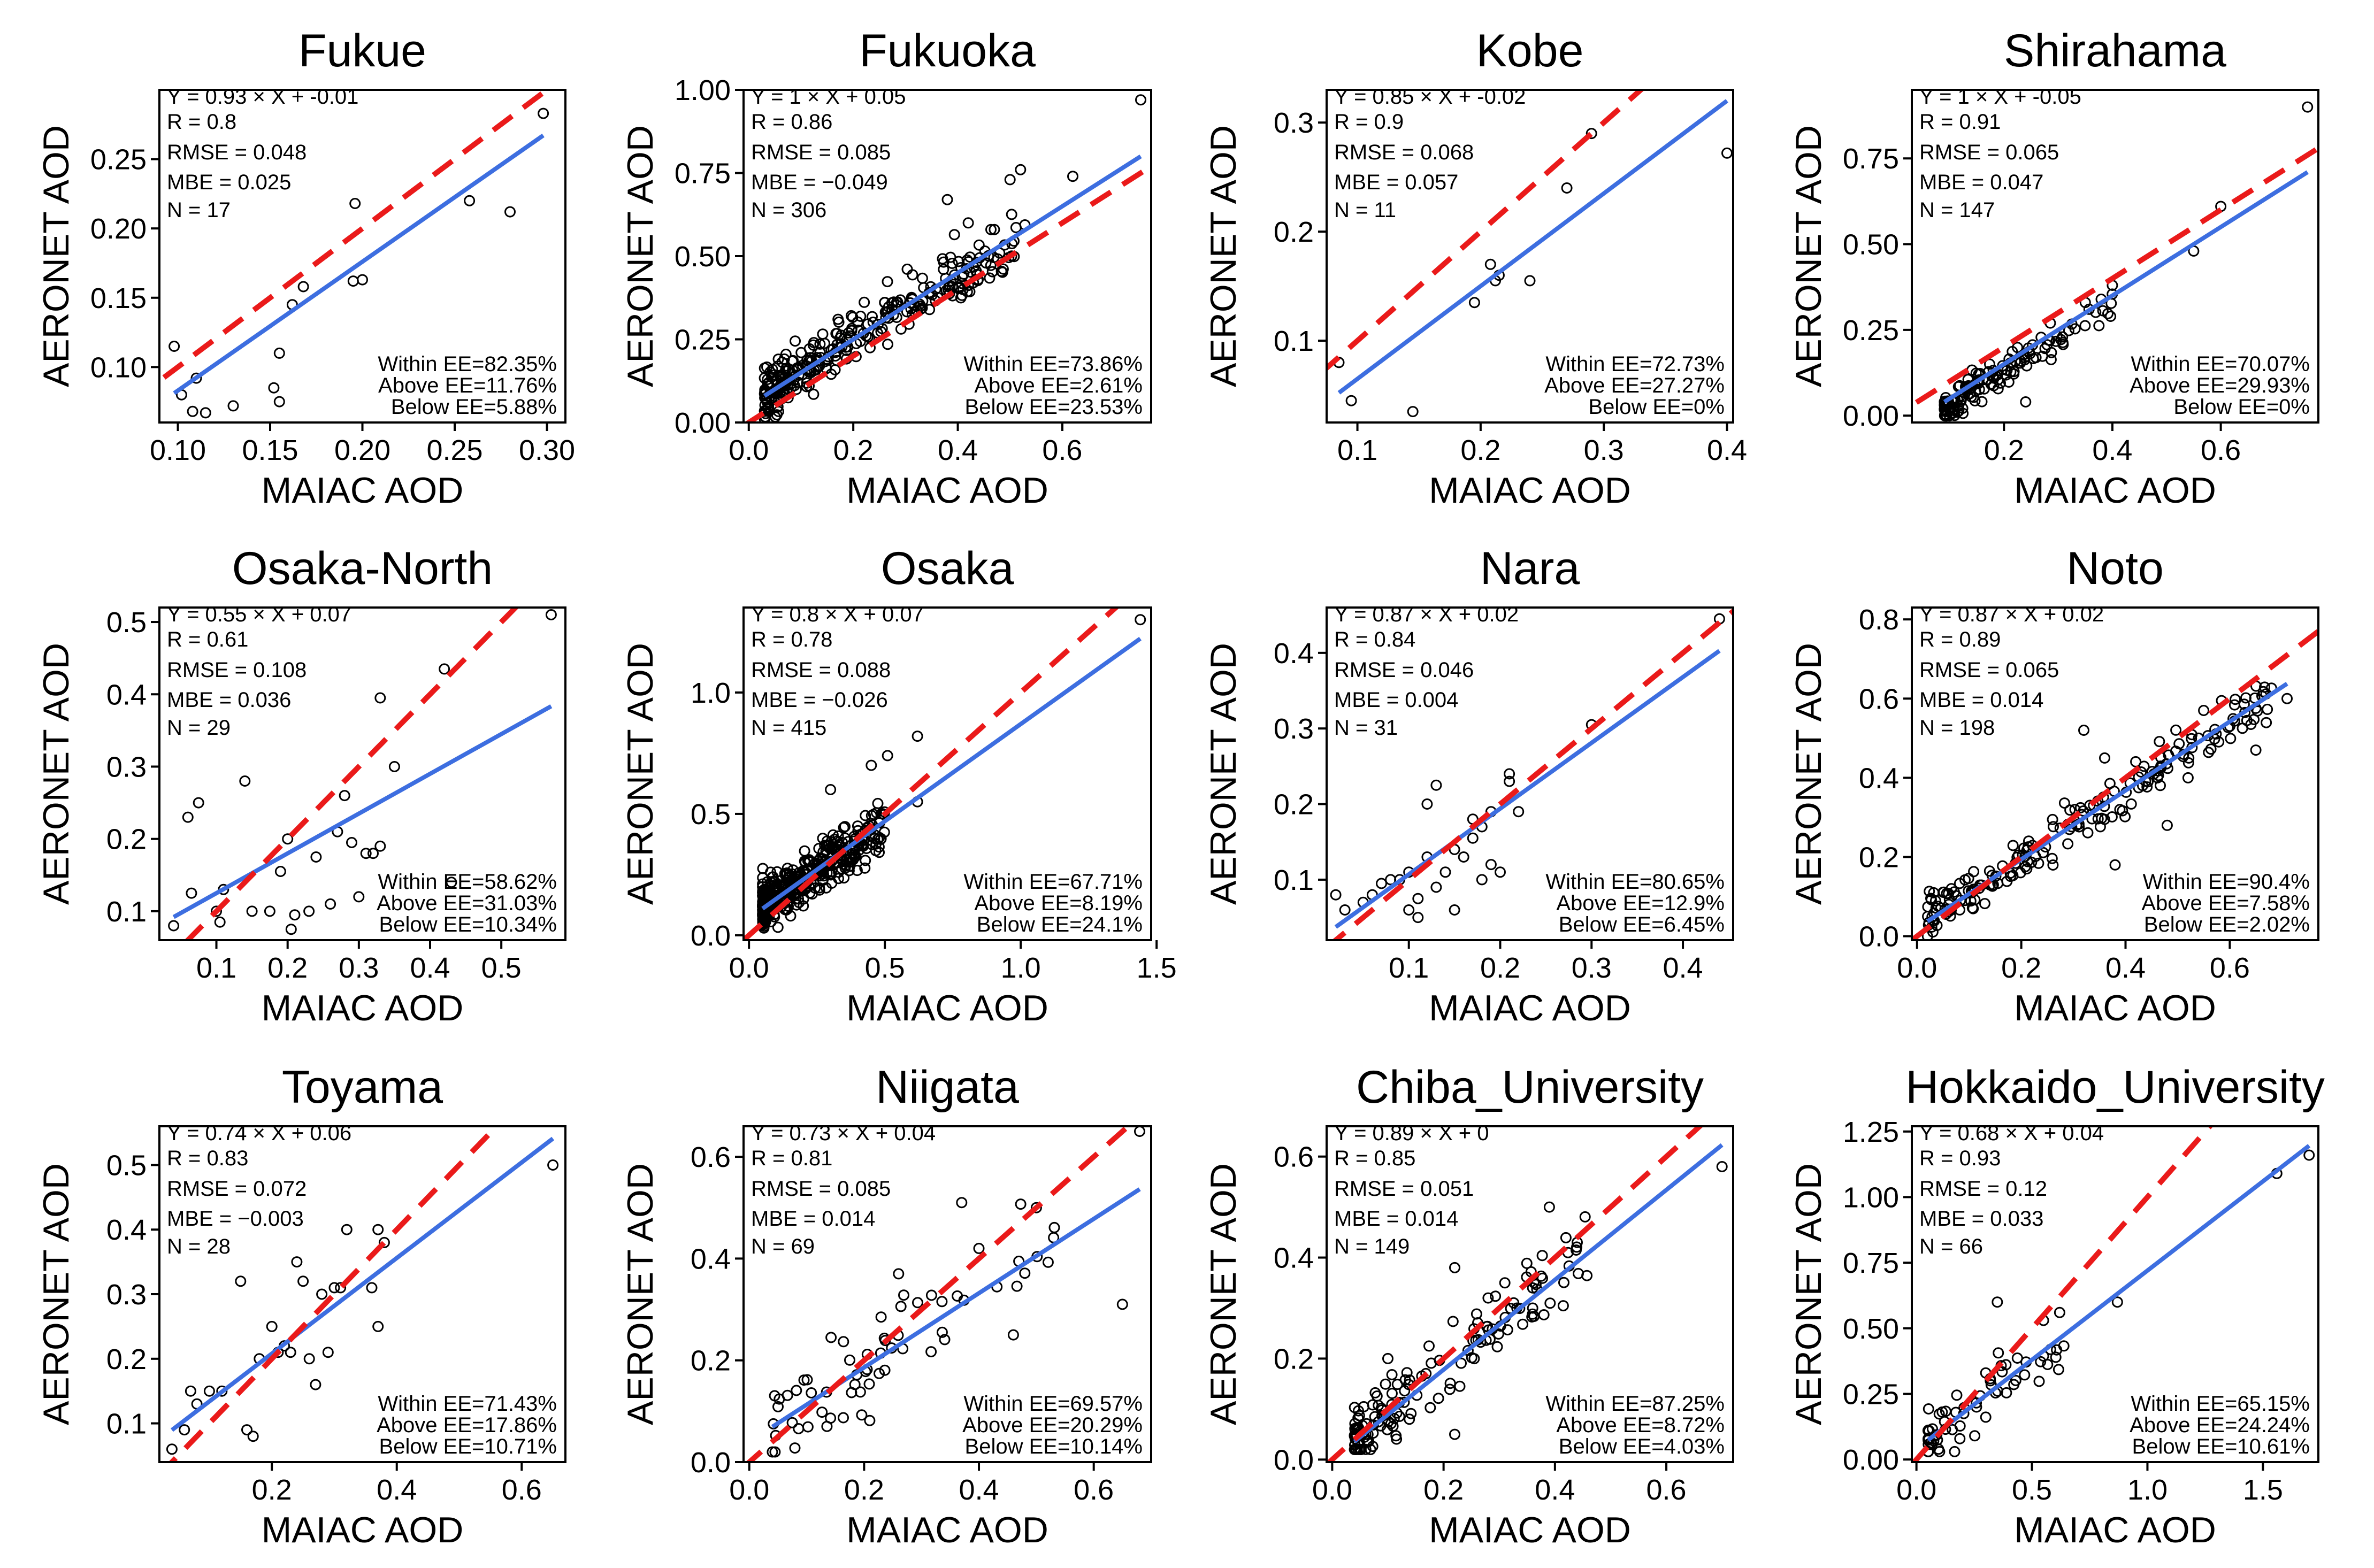  Describe the element at coordinates (1530, 568) in the screenshot. I see `panel-title: Nara` at that location.